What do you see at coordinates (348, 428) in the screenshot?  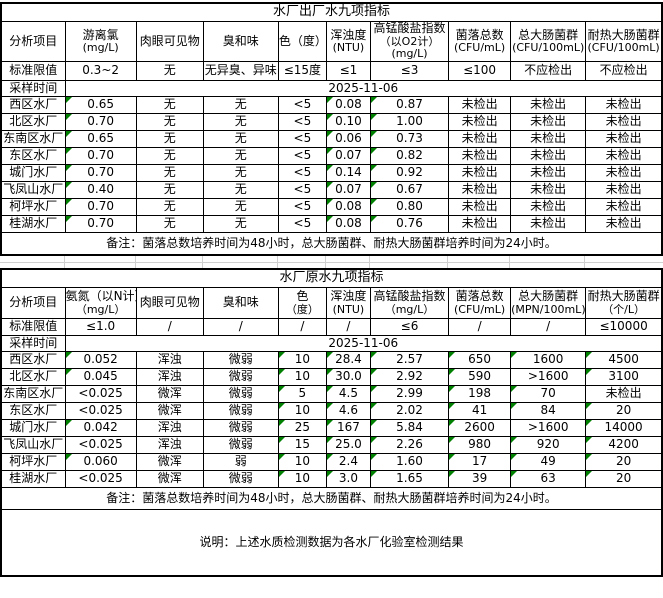 I see `value-cell: 167` at bounding box center [348, 428].